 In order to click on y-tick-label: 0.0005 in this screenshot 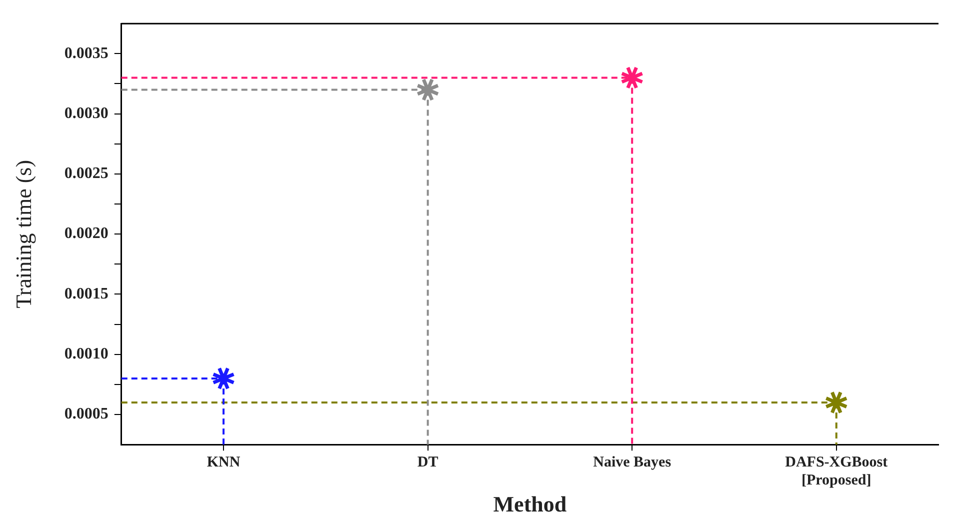, I will do `click(86, 414)`.